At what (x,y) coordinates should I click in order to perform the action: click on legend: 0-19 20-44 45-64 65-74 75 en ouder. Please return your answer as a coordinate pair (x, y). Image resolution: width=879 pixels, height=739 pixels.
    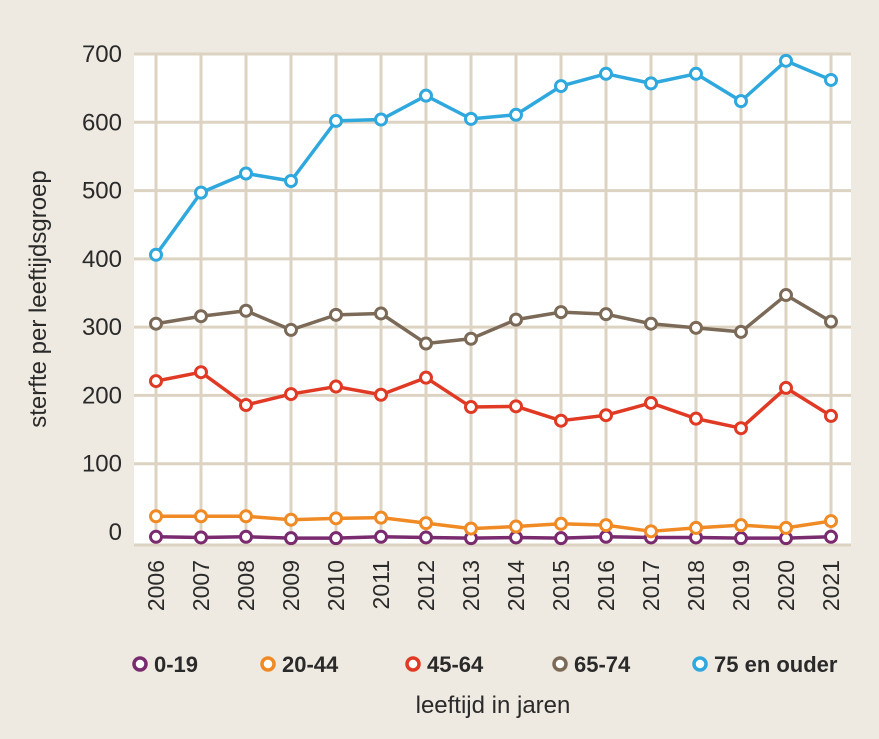
    Looking at the image, I should click on (485, 664).